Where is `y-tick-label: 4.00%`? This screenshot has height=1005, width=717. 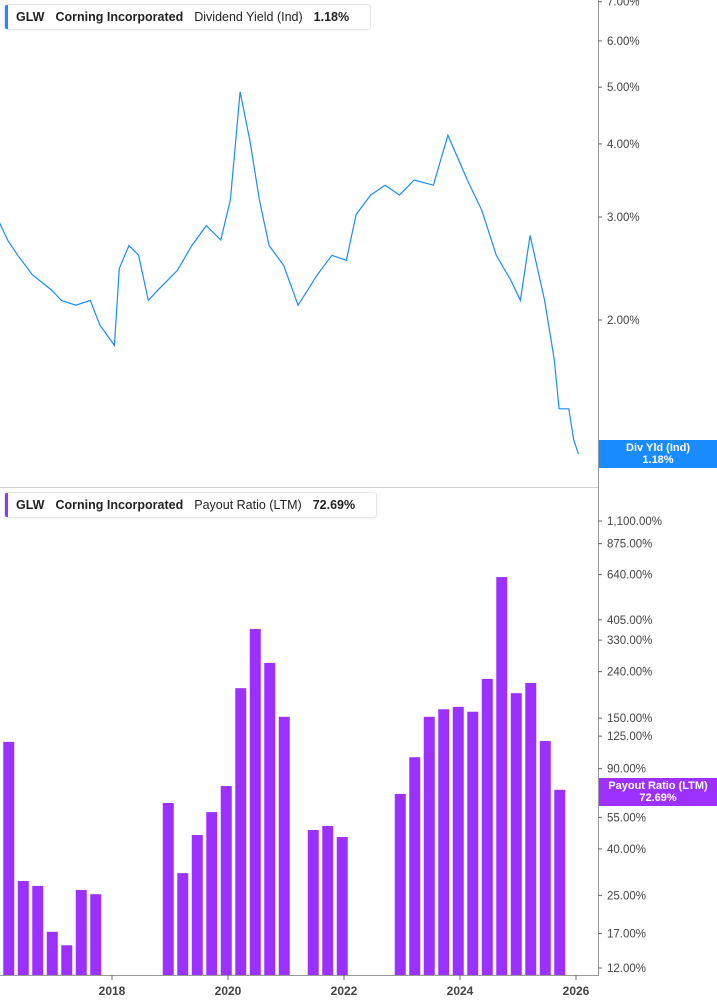 y-tick-label: 4.00% is located at coordinates (623, 145).